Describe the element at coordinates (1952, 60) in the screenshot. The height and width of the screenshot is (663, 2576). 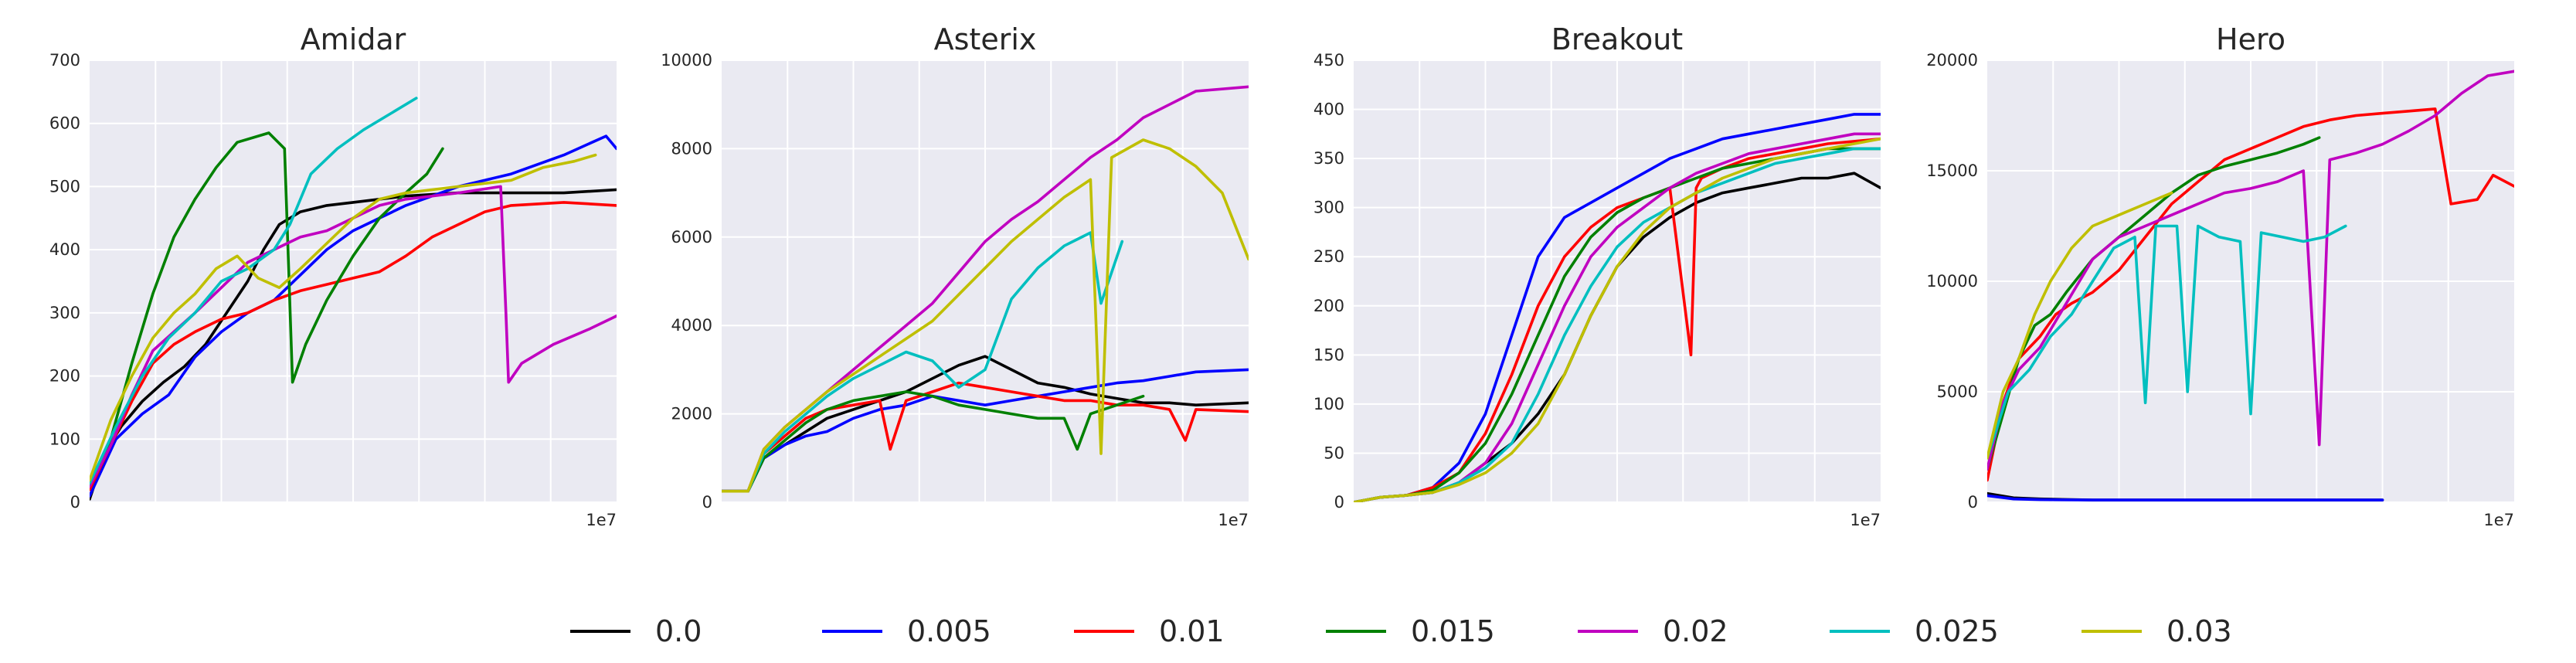
I see `y-tick-label: 20000` at that location.